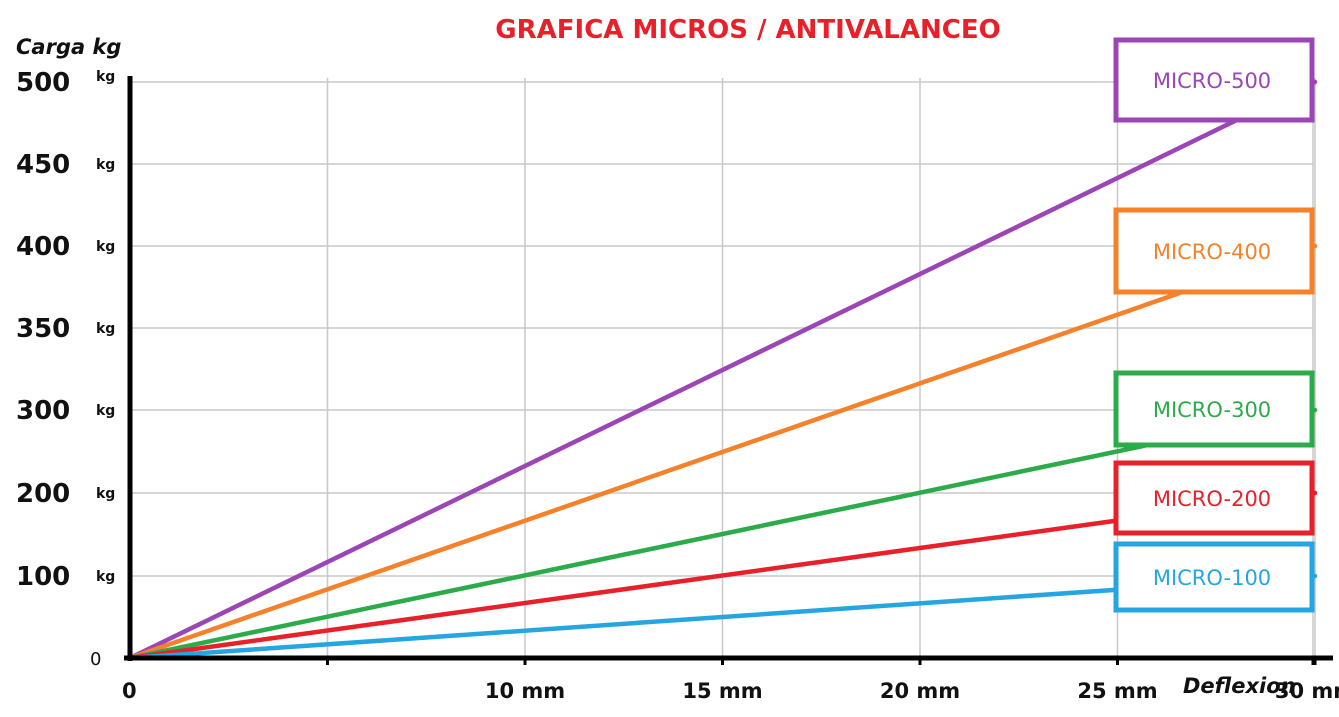 The height and width of the screenshot is (717, 1339). Describe the element at coordinates (95, 659) in the screenshot. I see `y-tick-label: 0` at that location.